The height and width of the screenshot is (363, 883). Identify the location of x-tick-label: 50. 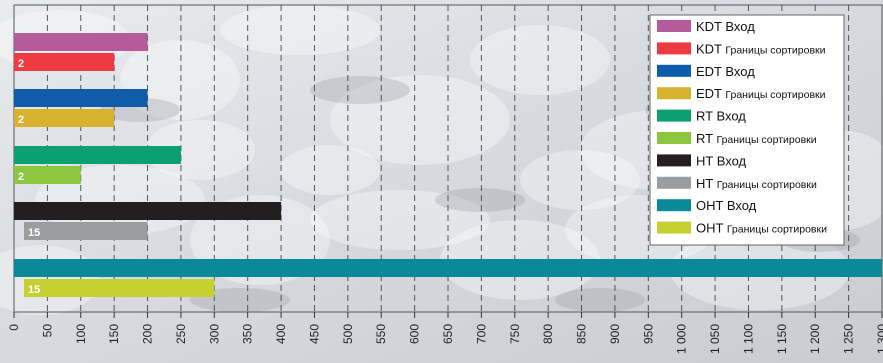
(47, 331).